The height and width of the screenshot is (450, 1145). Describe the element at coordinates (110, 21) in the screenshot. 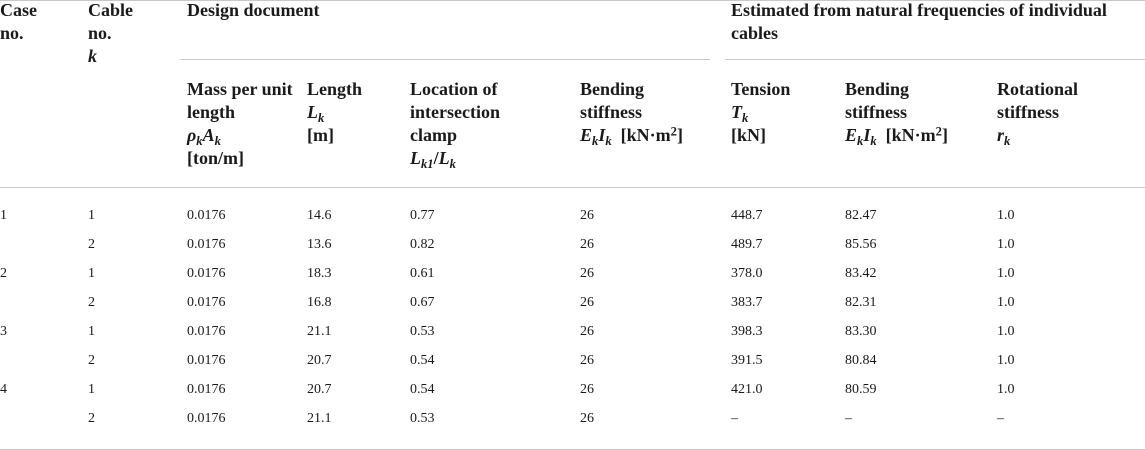

I see `header-cable-no-label: Cable no.` at that location.